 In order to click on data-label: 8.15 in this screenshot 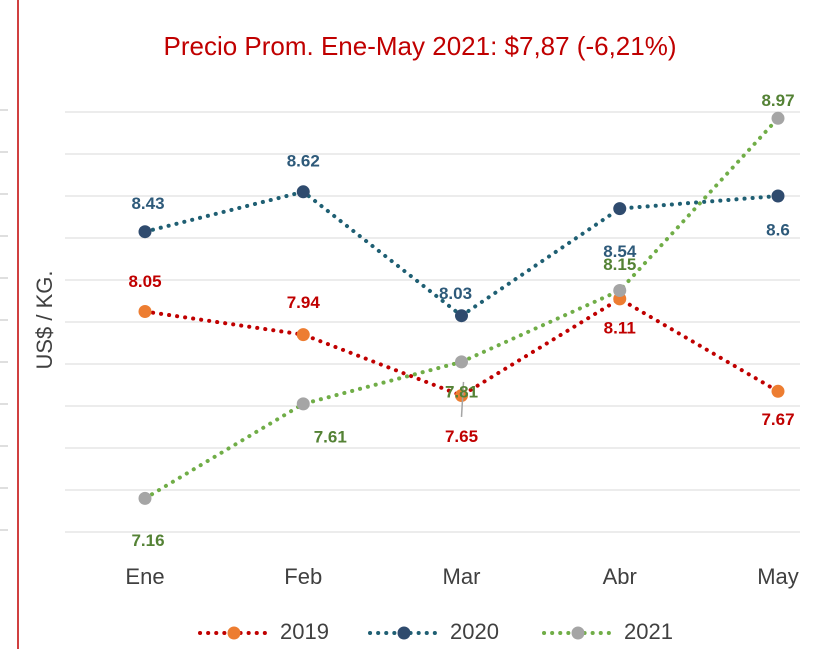, I will do `click(619, 264)`.